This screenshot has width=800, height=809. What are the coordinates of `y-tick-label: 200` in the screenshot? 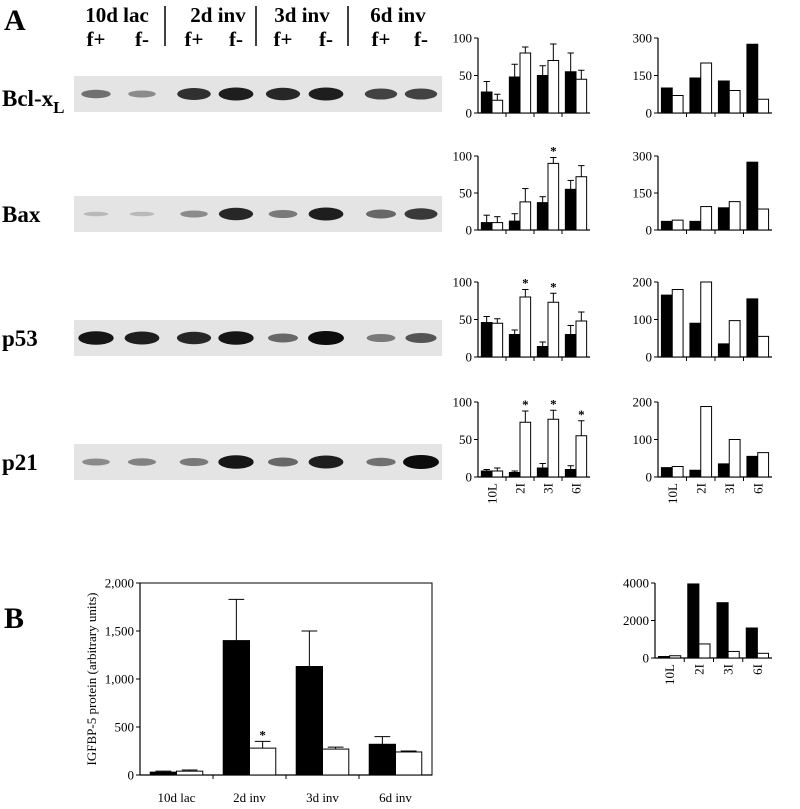 It's located at (643, 402).